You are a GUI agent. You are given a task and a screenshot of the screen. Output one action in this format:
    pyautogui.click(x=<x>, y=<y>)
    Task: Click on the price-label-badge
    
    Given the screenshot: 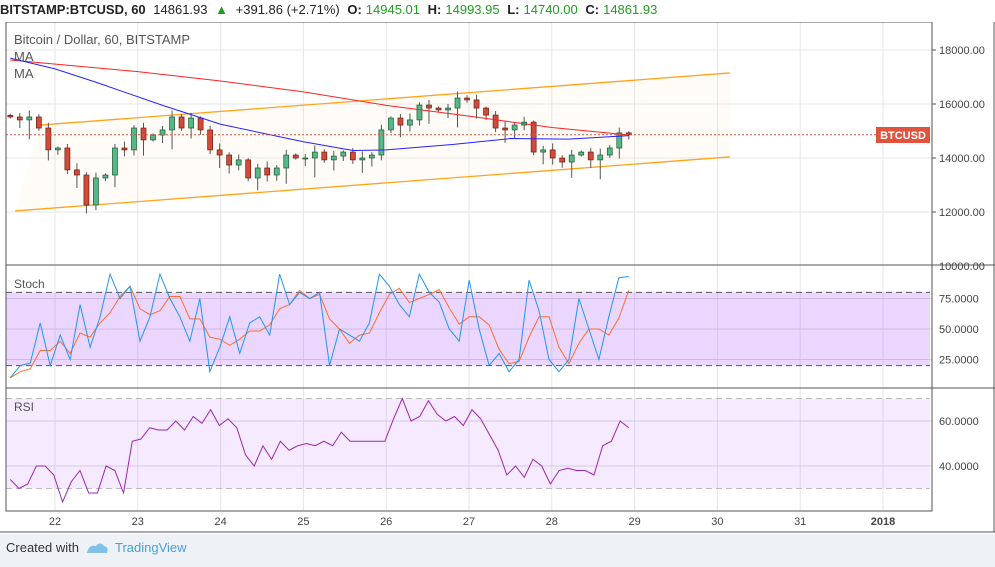 What is the action you would take?
    pyautogui.click(x=903, y=135)
    